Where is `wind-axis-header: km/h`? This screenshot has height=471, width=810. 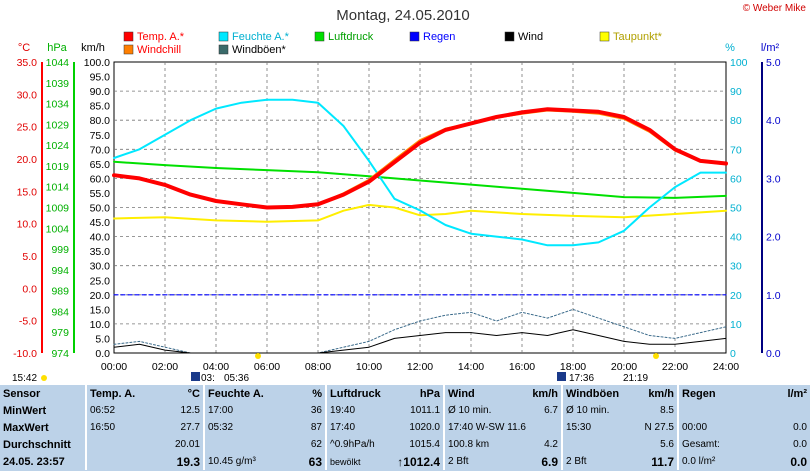 wind-axis-header: km/h is located at coordinates (93, 48).